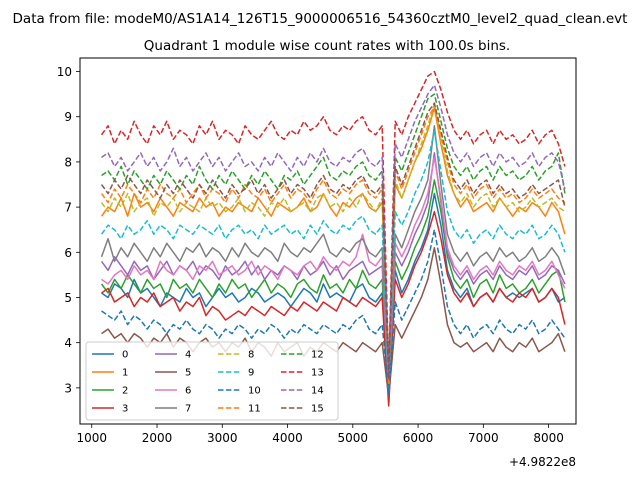 The height and width of the screenshot is (480, 640). What do you see at coordinates (254, 409) in the screenshot?
I see `legend-label-11: 11` at bounding box center [254, 409].